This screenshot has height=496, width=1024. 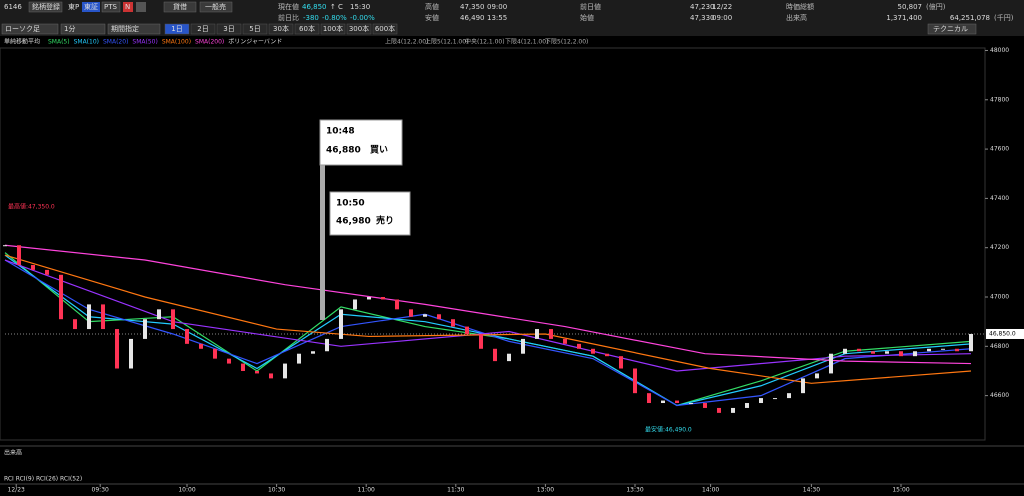 What do you see at coordinates (125, 28) in the screenshot?
I see `period: 期間指定` at bounding box center [125, 28].